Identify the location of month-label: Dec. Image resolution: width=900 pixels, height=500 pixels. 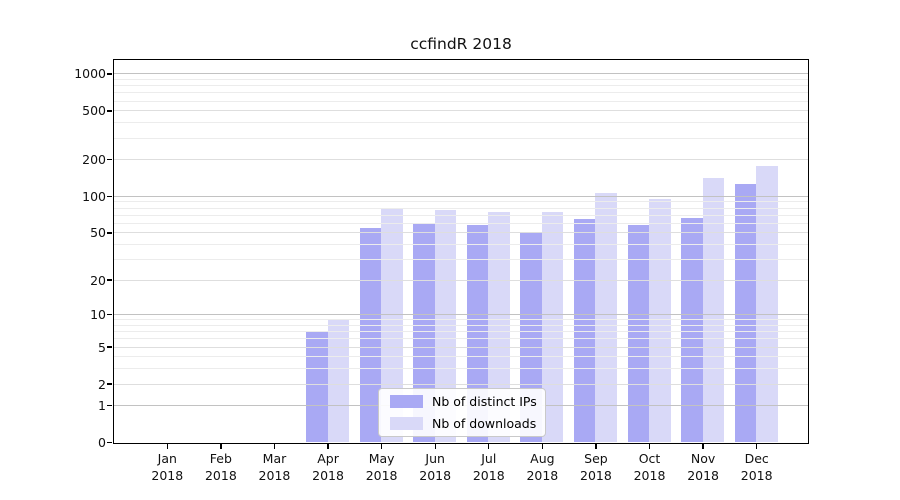
(756, 458).